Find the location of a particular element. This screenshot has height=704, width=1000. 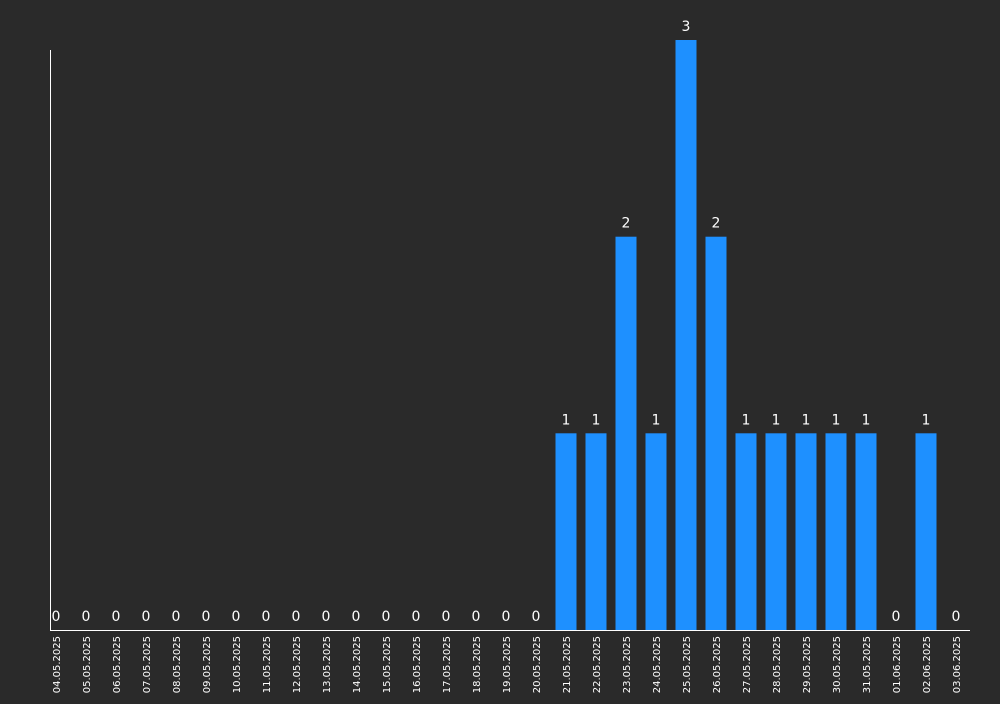

x-tick-label: 09.05.2025 is located at coordinates (207, 664).